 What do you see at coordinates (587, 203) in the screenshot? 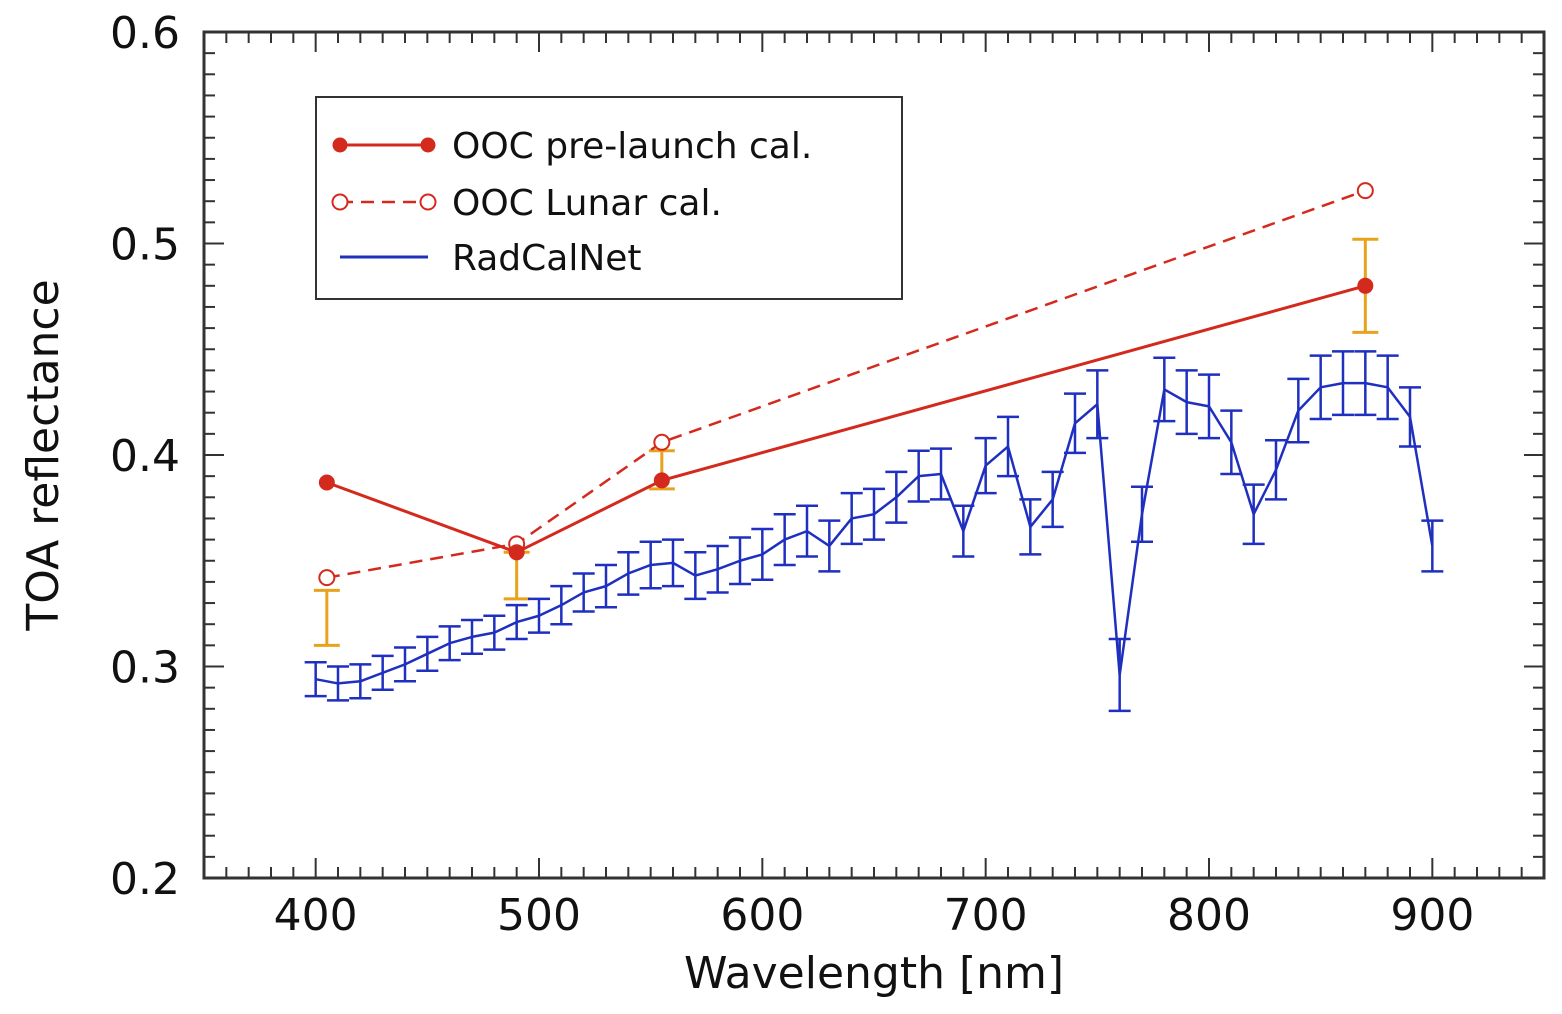
I see `legend-label-lunar: OOC Lunar cal.` at bounding box center [587, 203].